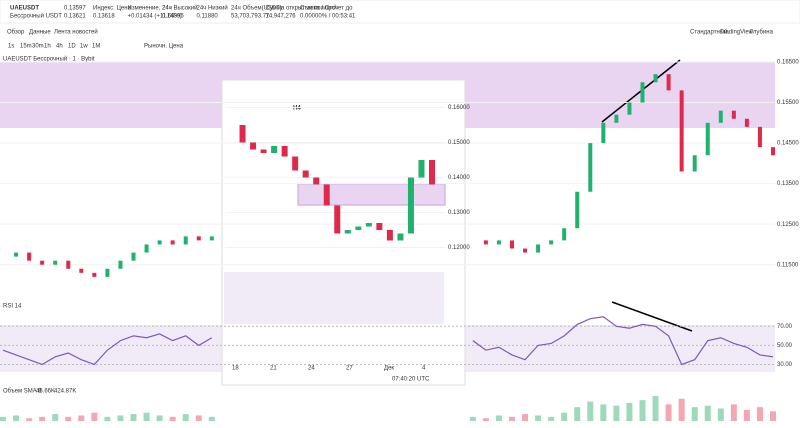 This screenshot has width=800, height=428. I want to click on inset-rsi-pane, so click(334, 298).